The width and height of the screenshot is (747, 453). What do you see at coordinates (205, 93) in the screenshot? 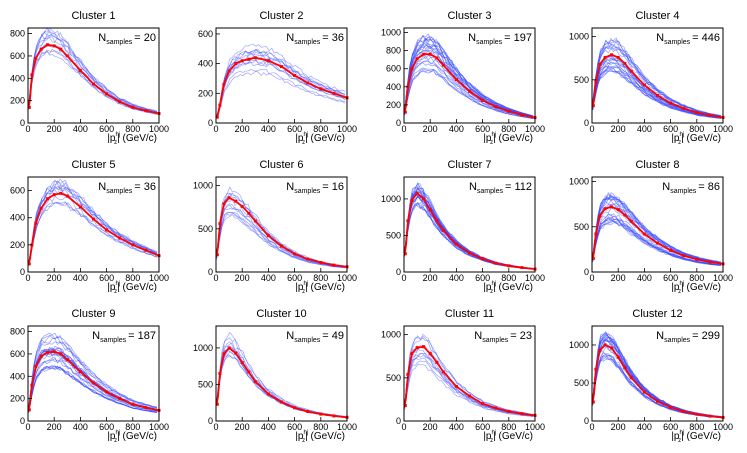
I see `y-tick-label: 200` at bounding box center [205, 93].